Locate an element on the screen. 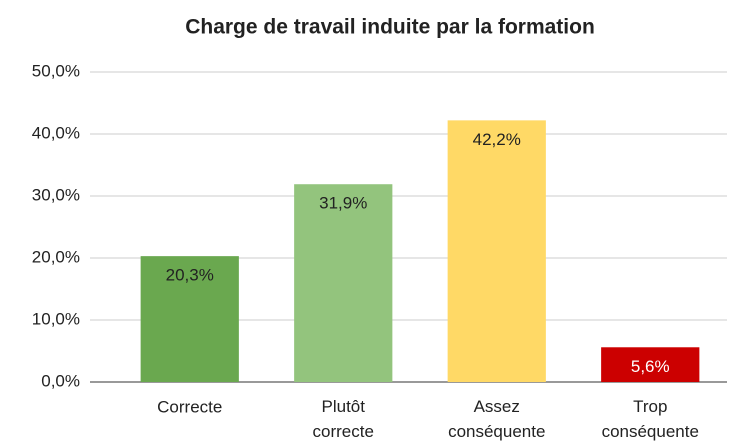 This screenshot has height=446, width=740. y-tick-label: 0,0% is located at coordinates (60, 380).